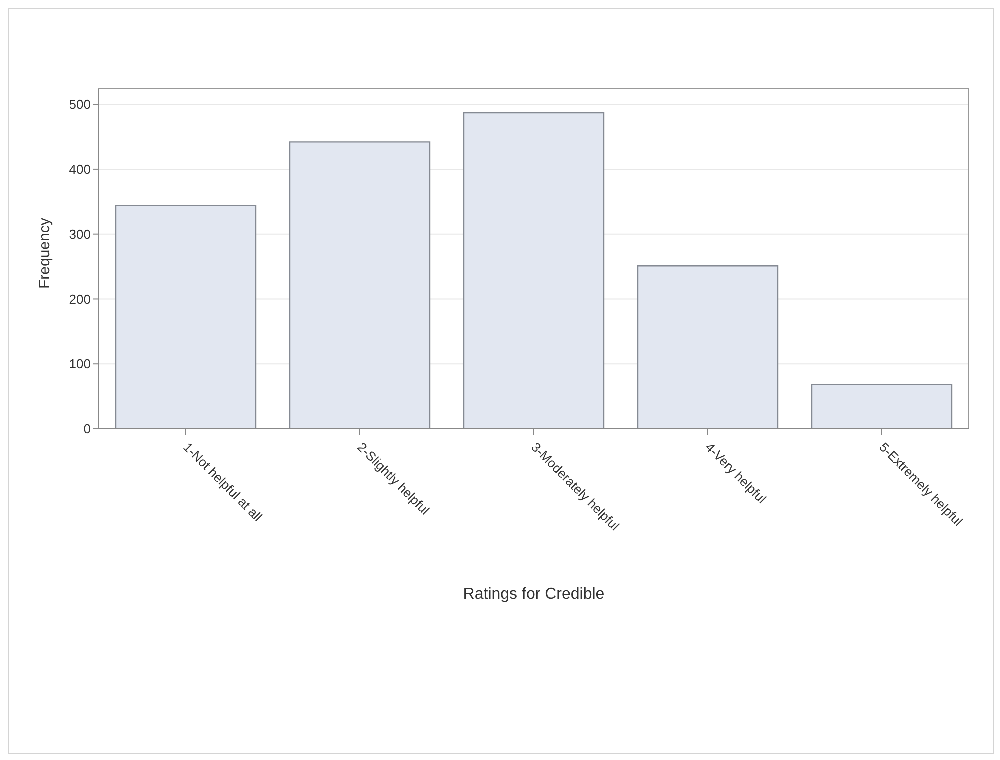  Describe the element at coordinates (87, 429) in the screenshot. I see `y-tick-label: 0` at that location.